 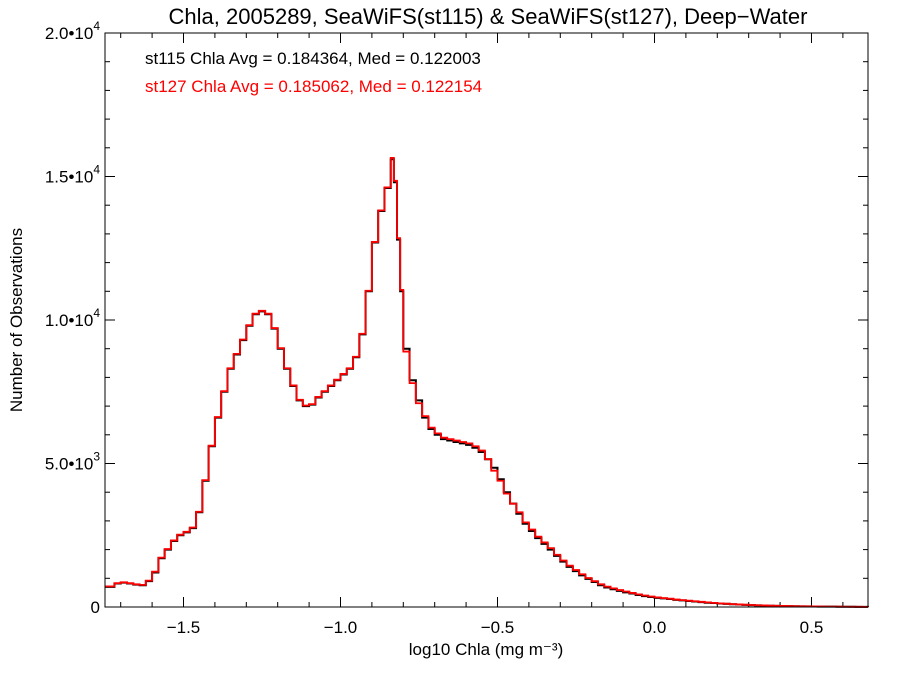 What do you see at coordinates (812, 627) in the screenshot?
I see `x-tick-label: 0.5` at bounding box center [812, 627].